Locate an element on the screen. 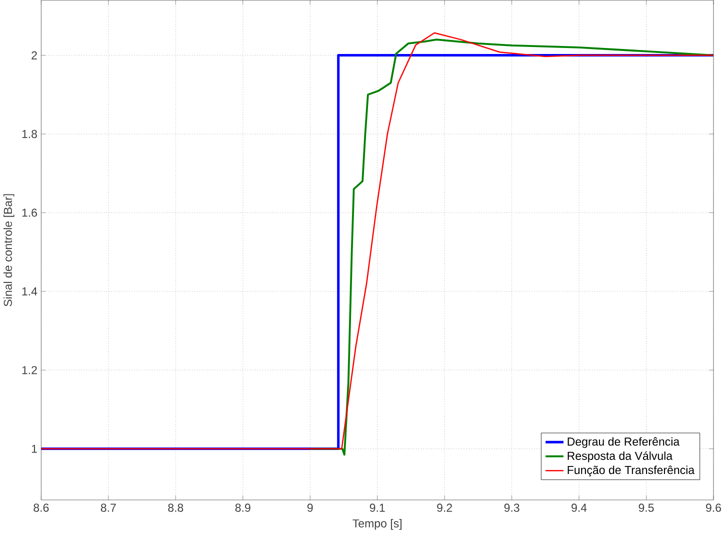 The height and width of the screenshot is (533, 725). y-tick-label: 1.4 is located at coordinates (30, 291).